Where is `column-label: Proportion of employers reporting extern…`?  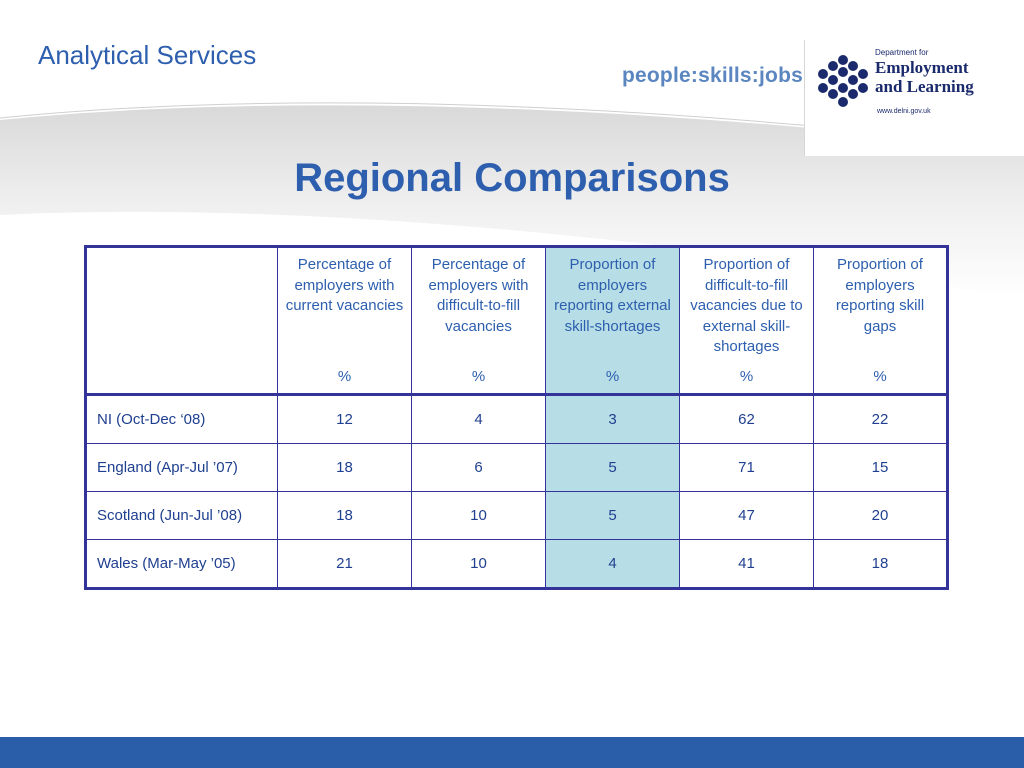
column-label: Proportion of employers reporting extern… is located at coordinates (612, 295).